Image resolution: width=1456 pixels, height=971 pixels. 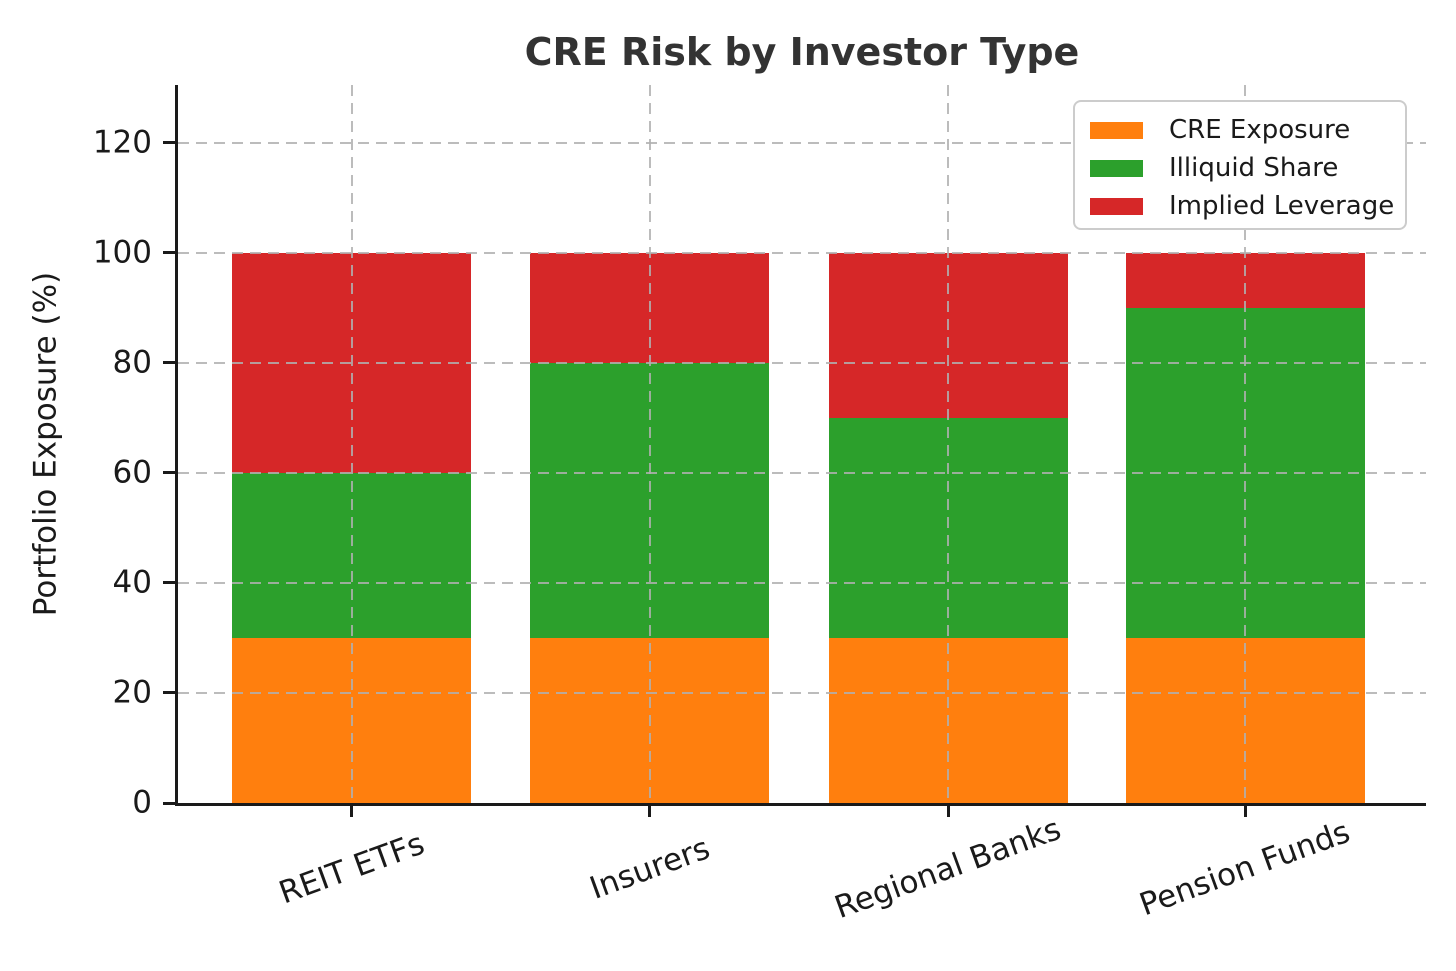 I want to click on legend-item: Implied Leverage, so click(x=1247, y=206).